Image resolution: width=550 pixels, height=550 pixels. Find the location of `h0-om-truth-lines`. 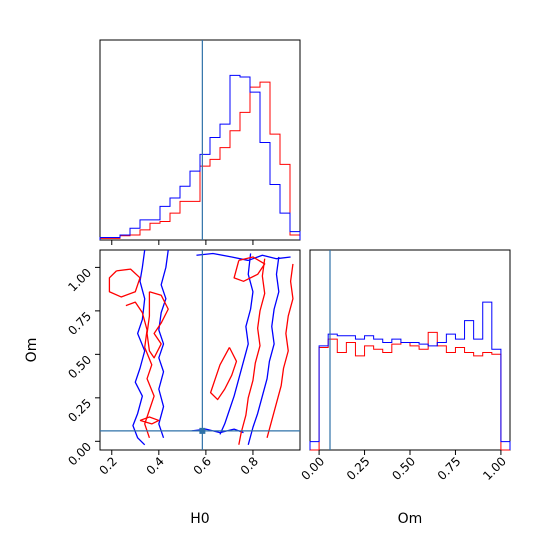

h0-om-truth-lines is located at coordinates (200, 350).